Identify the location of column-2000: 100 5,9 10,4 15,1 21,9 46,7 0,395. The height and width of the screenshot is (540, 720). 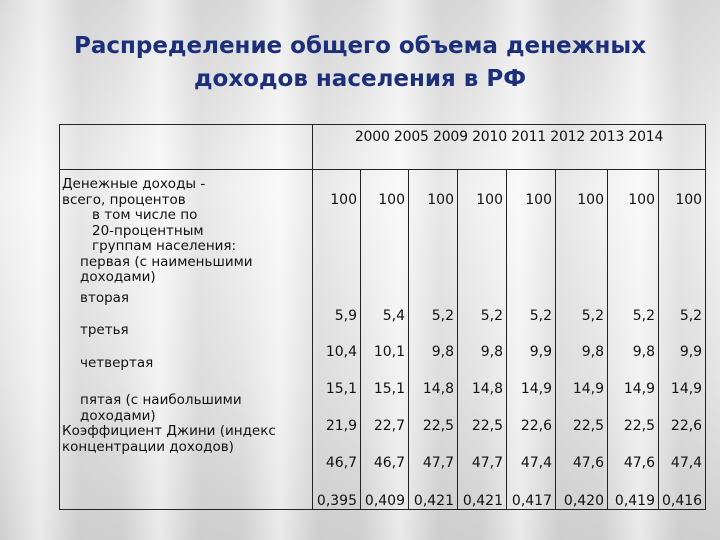
(336, 339).